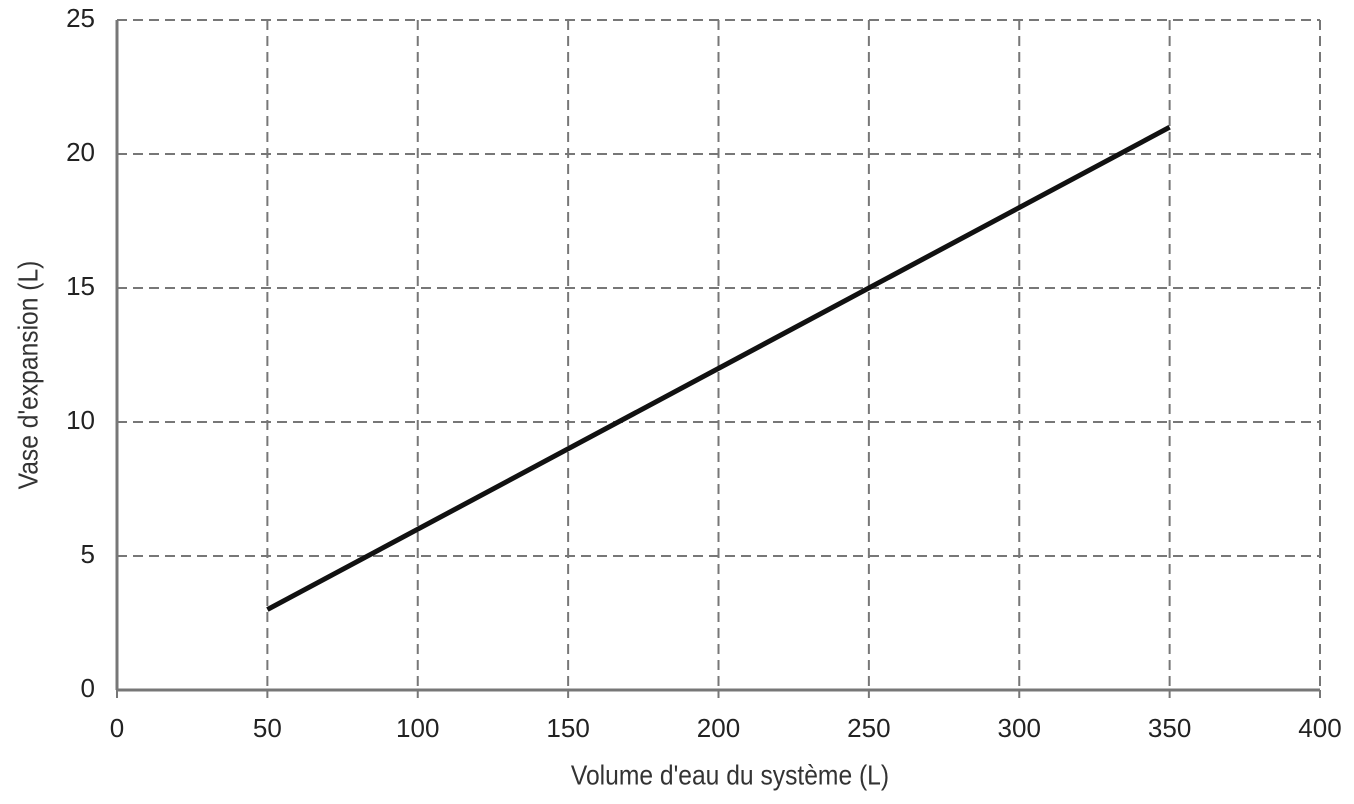 This screenshot has width=1354, height=804. Describe the element at coordinates (718, 728) in the screenshot. I see `x-tick-label: 200` at that location.